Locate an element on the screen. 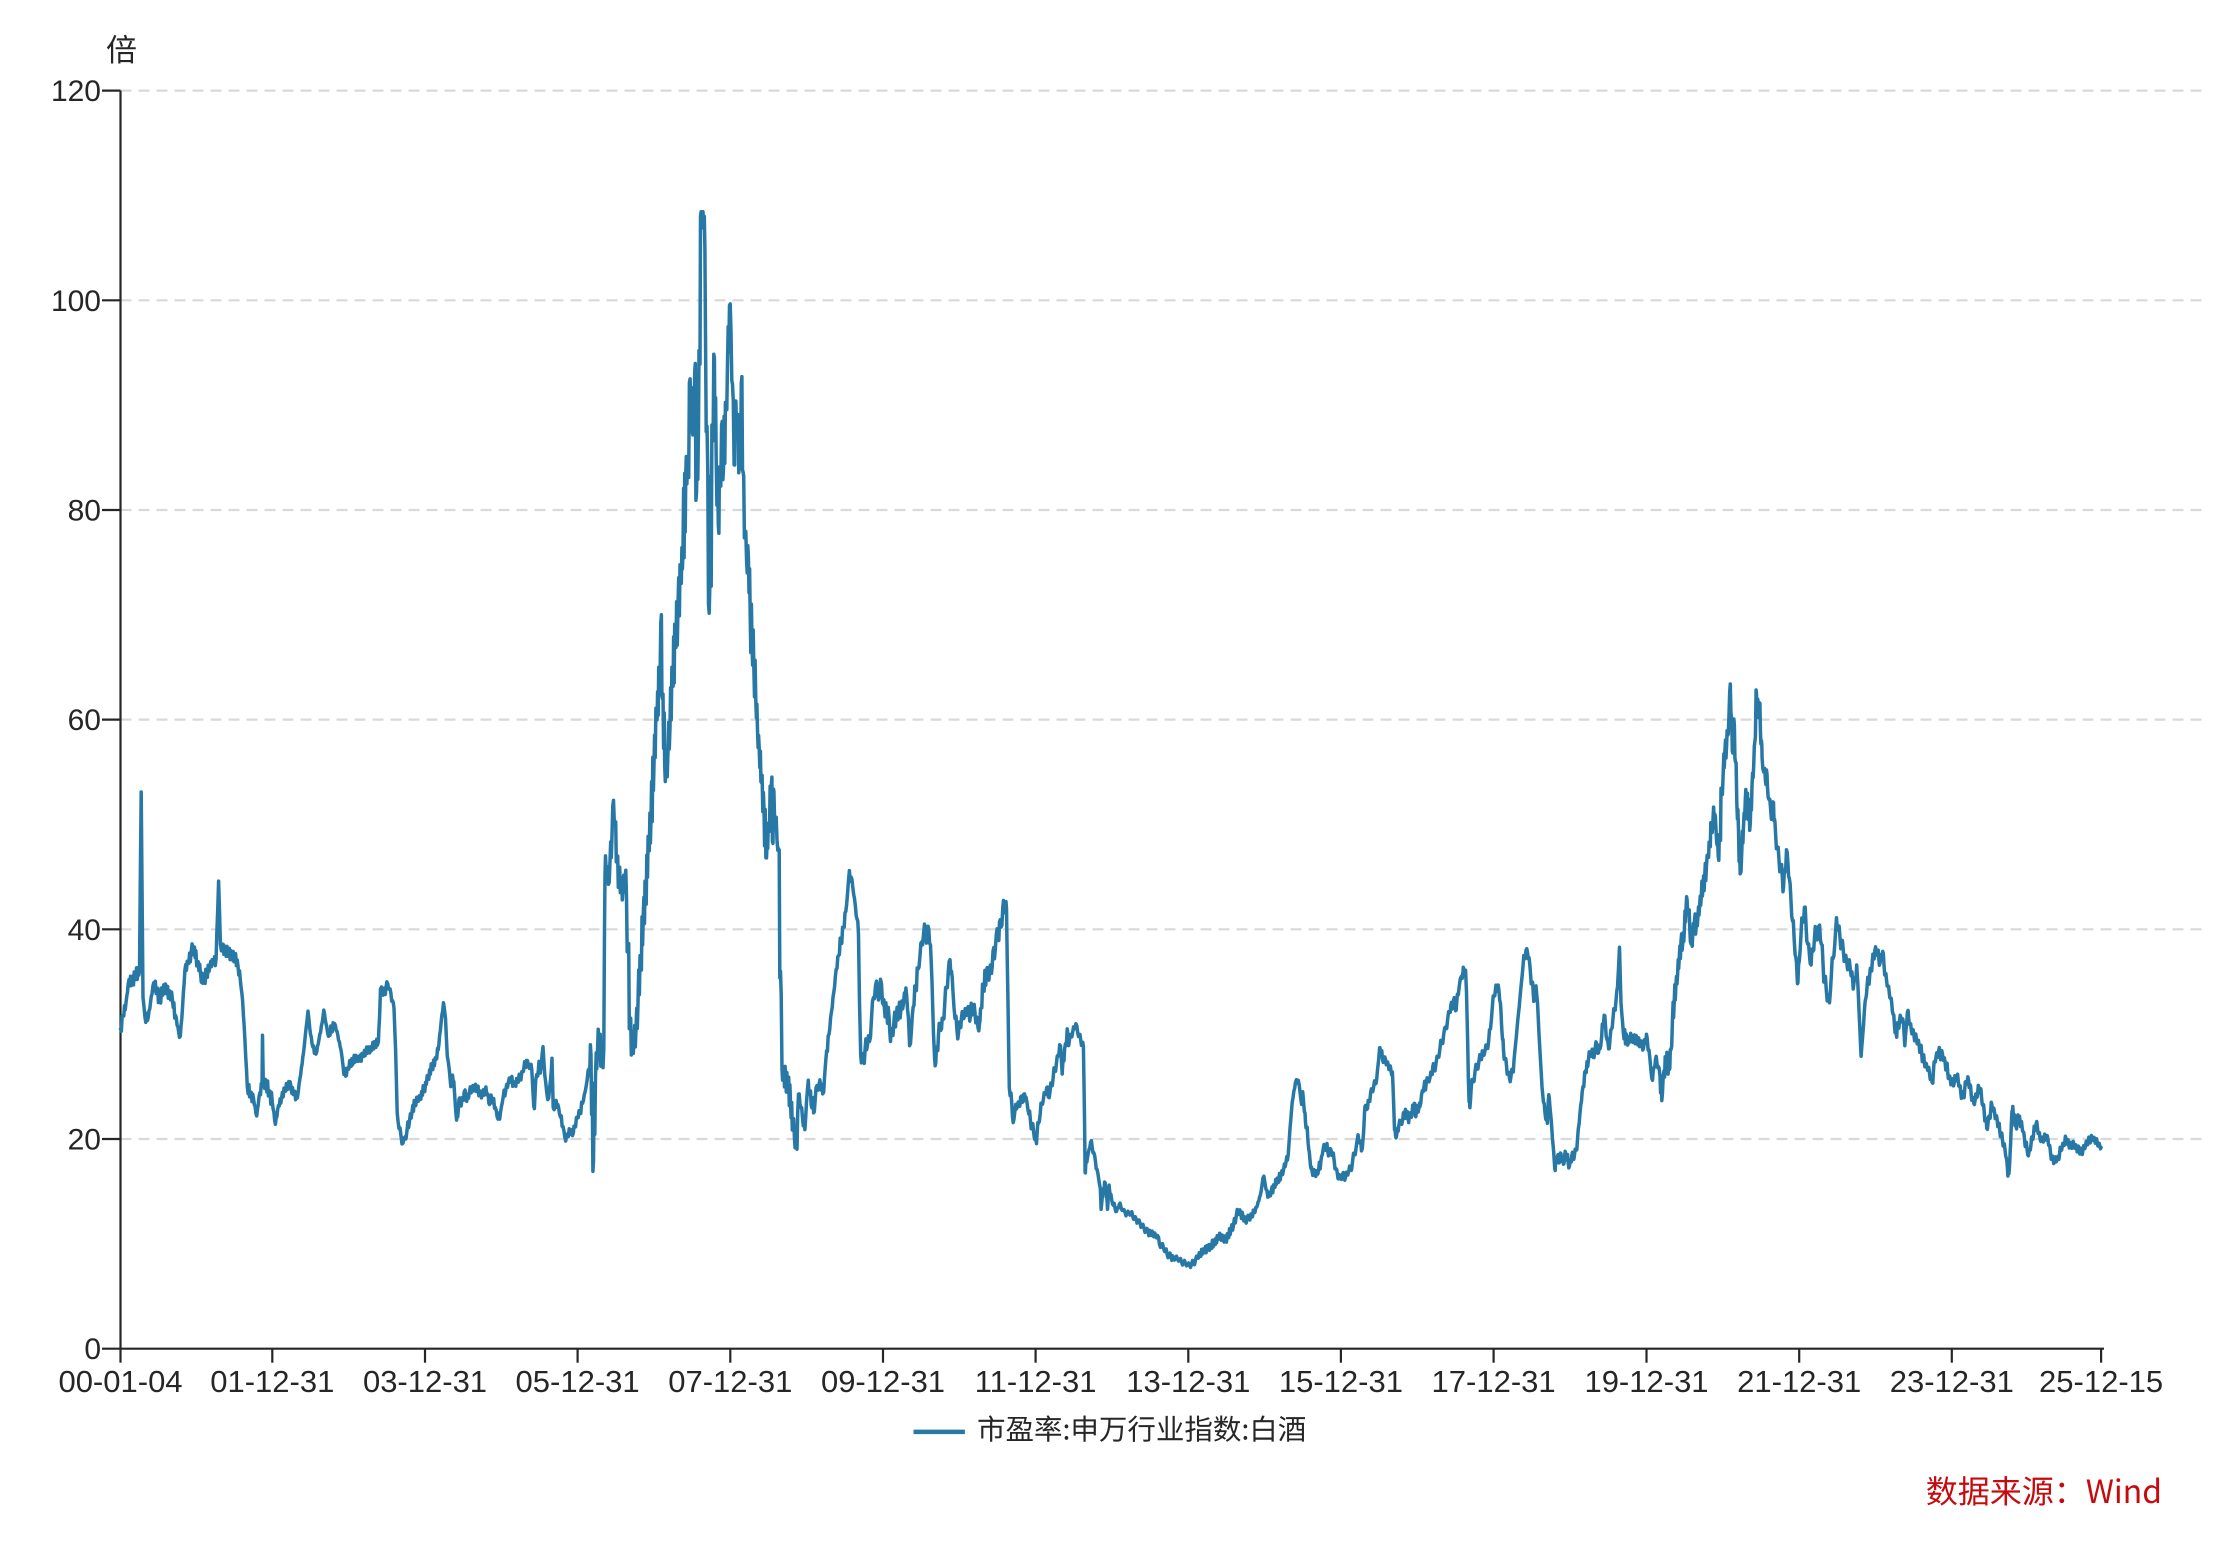  svg-text: 15-12-31 is located at coordinates (1341, 1381).